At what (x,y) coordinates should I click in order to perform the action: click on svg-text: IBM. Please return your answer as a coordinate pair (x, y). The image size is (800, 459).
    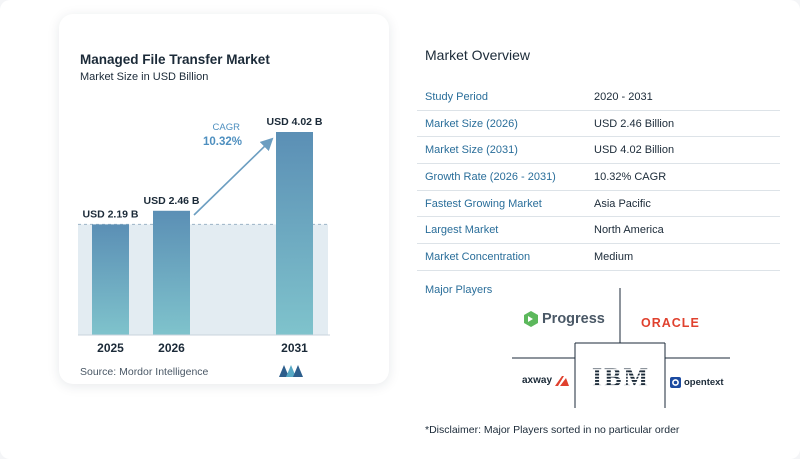
    Looking at the image, I should click on (621, 377).